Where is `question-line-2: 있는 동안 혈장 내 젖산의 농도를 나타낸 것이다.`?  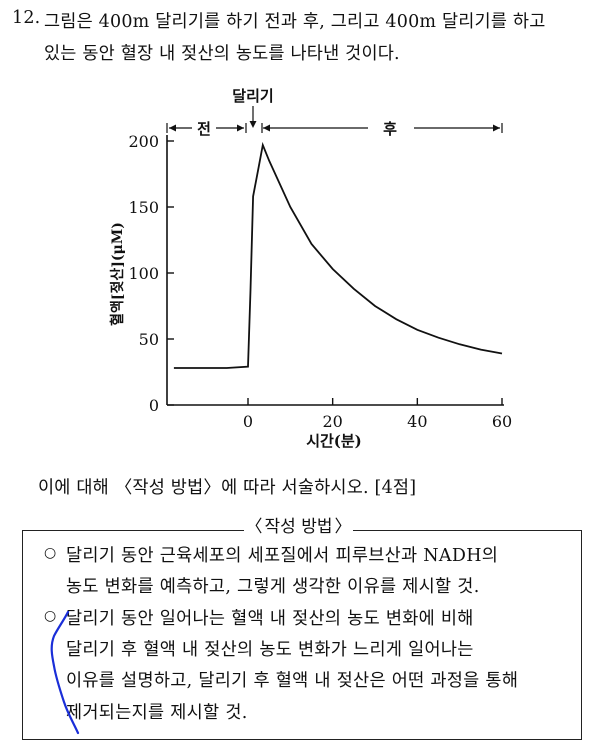 question-line-2: 있는 동안 혈장 내 젖산의 농도를 나타낸 것이다. is located at coordinates (222, 54).